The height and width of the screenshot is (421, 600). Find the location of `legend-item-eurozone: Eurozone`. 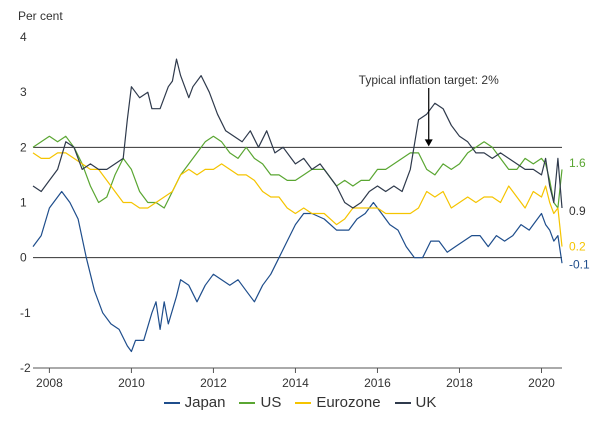

legend-item-eurozone: Eurozone is located at coordinates (338, 402).